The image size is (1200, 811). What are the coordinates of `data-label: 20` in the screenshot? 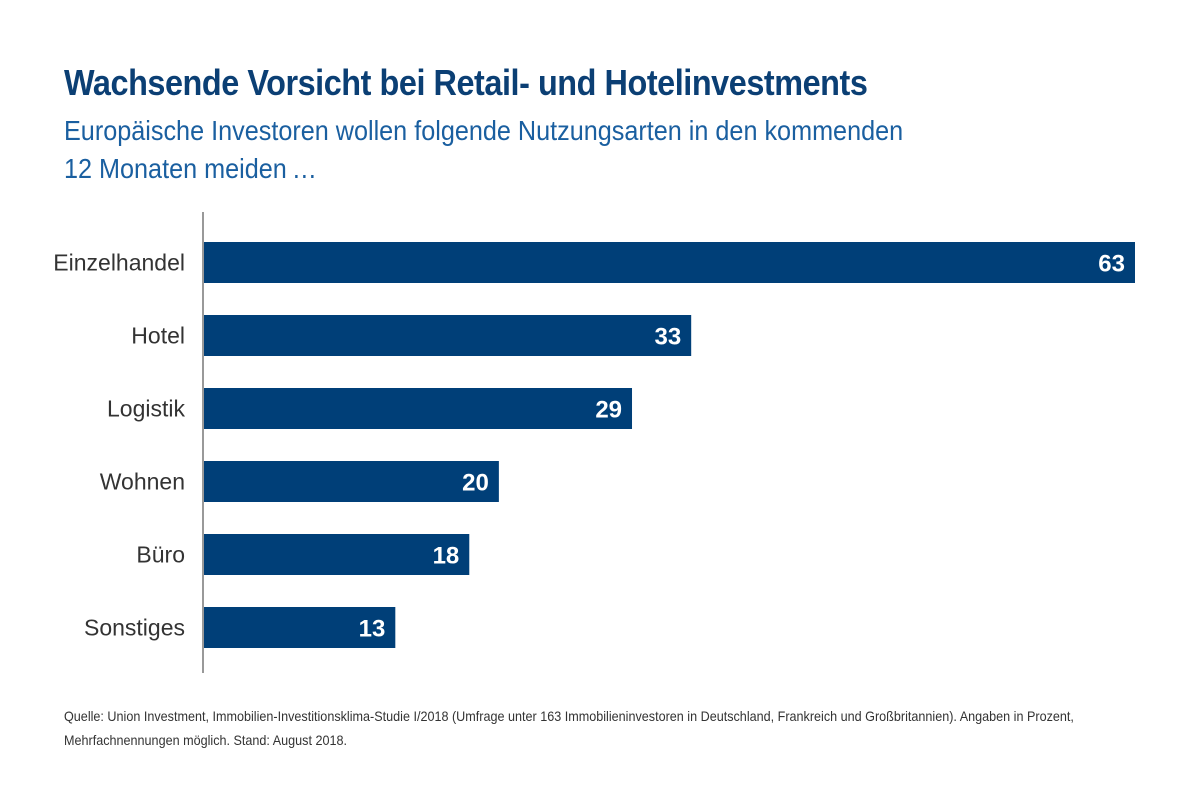 It's located at (475, 483).